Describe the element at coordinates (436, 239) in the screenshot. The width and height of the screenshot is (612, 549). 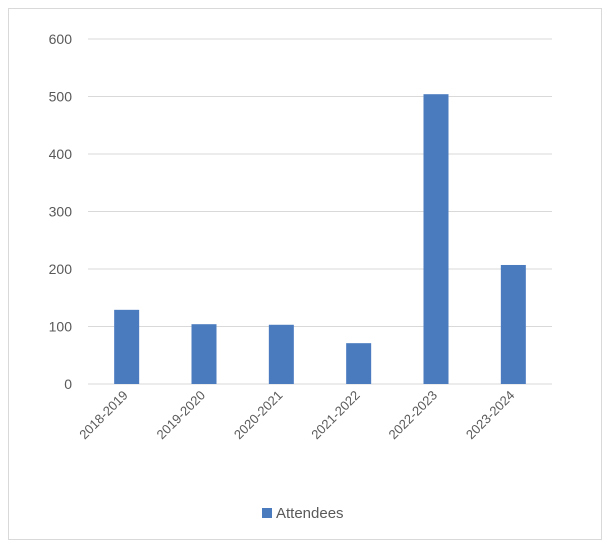
I see `bar-2022-2023` at that location.